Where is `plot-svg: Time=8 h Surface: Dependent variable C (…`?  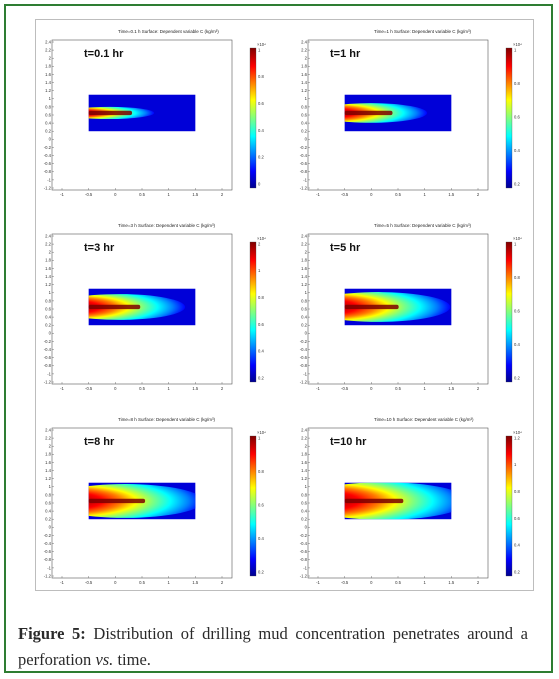
plot-svg: Time=8 h Surface: Dependent variable C (… is located at coordinates (155, 501).